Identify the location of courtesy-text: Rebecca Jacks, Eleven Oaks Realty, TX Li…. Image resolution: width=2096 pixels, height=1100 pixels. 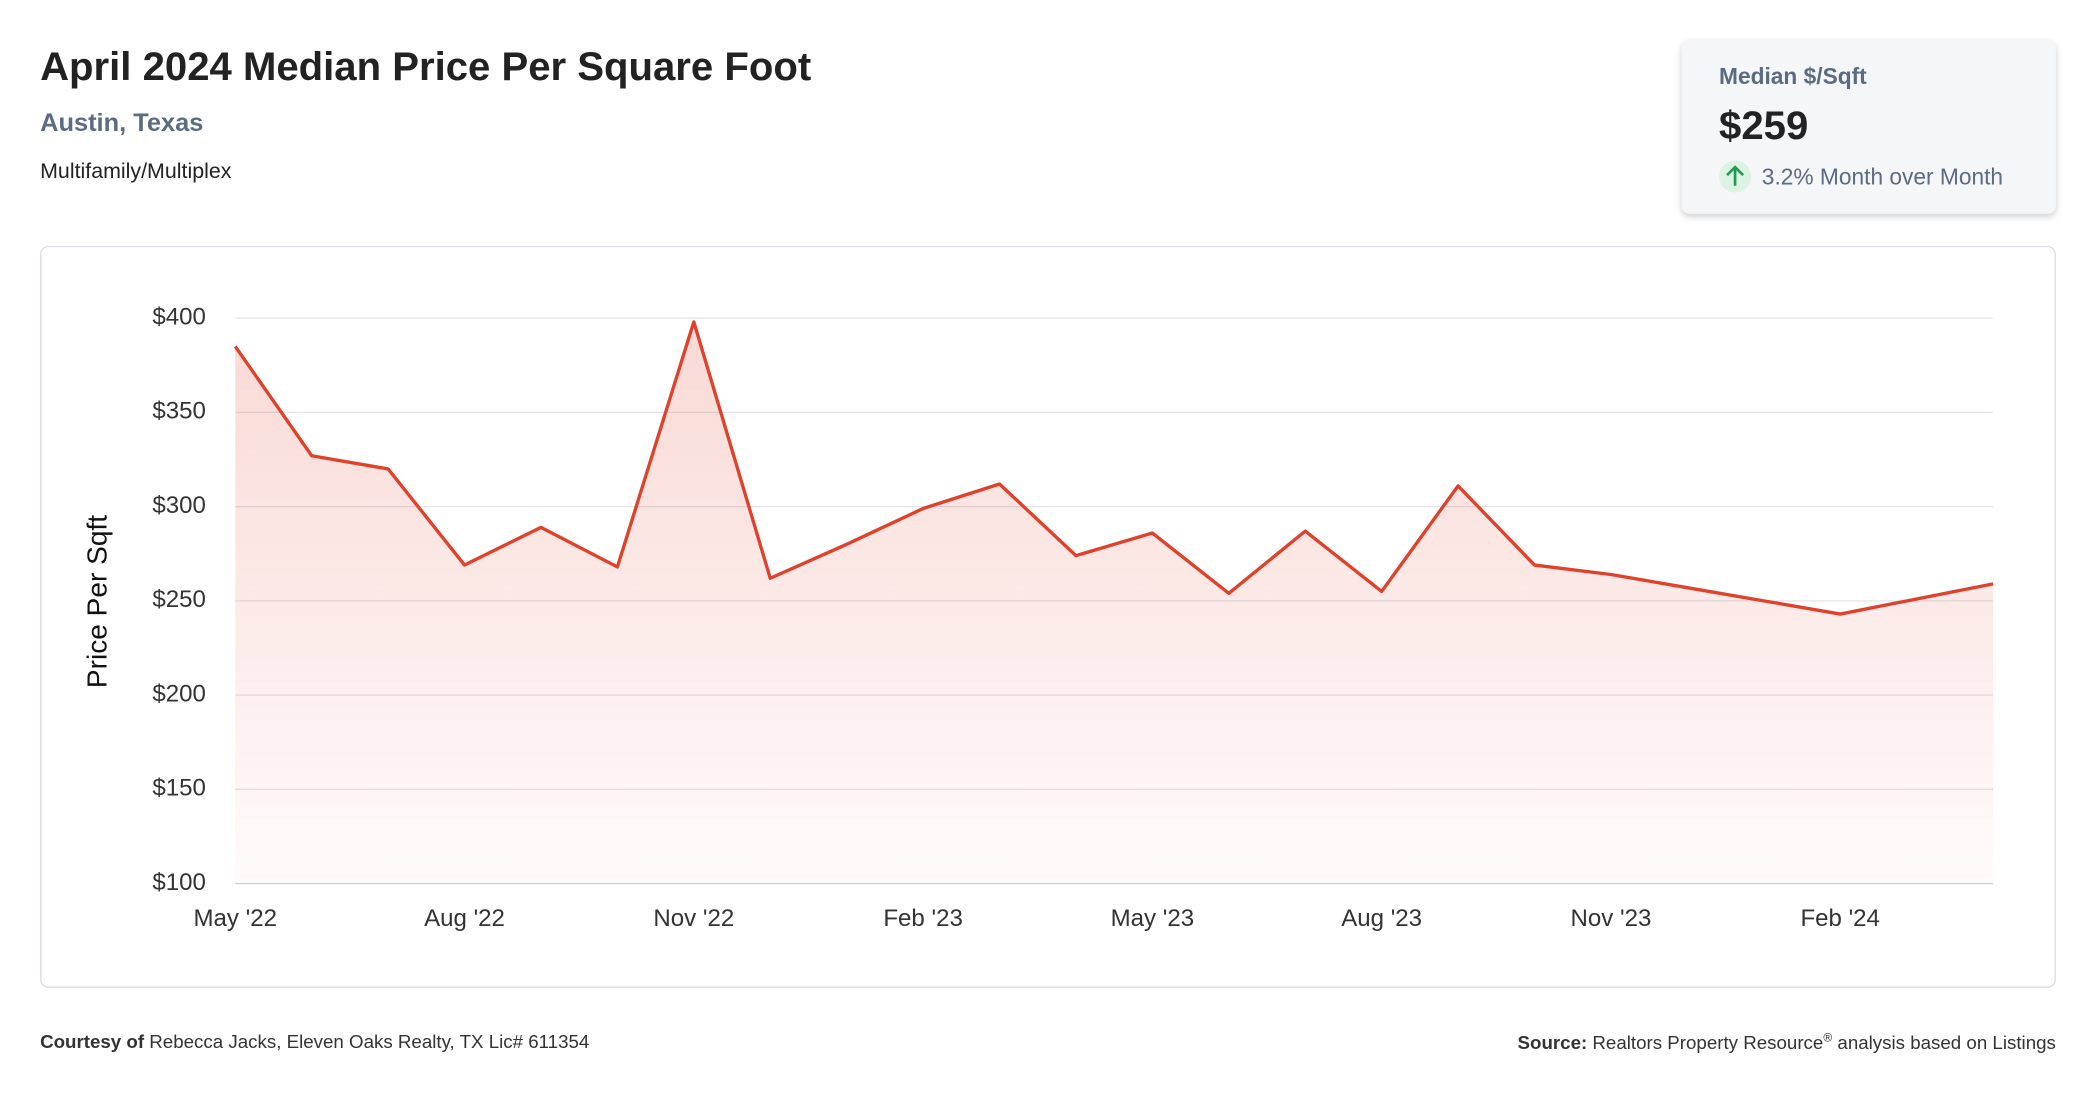
(369, 1041).